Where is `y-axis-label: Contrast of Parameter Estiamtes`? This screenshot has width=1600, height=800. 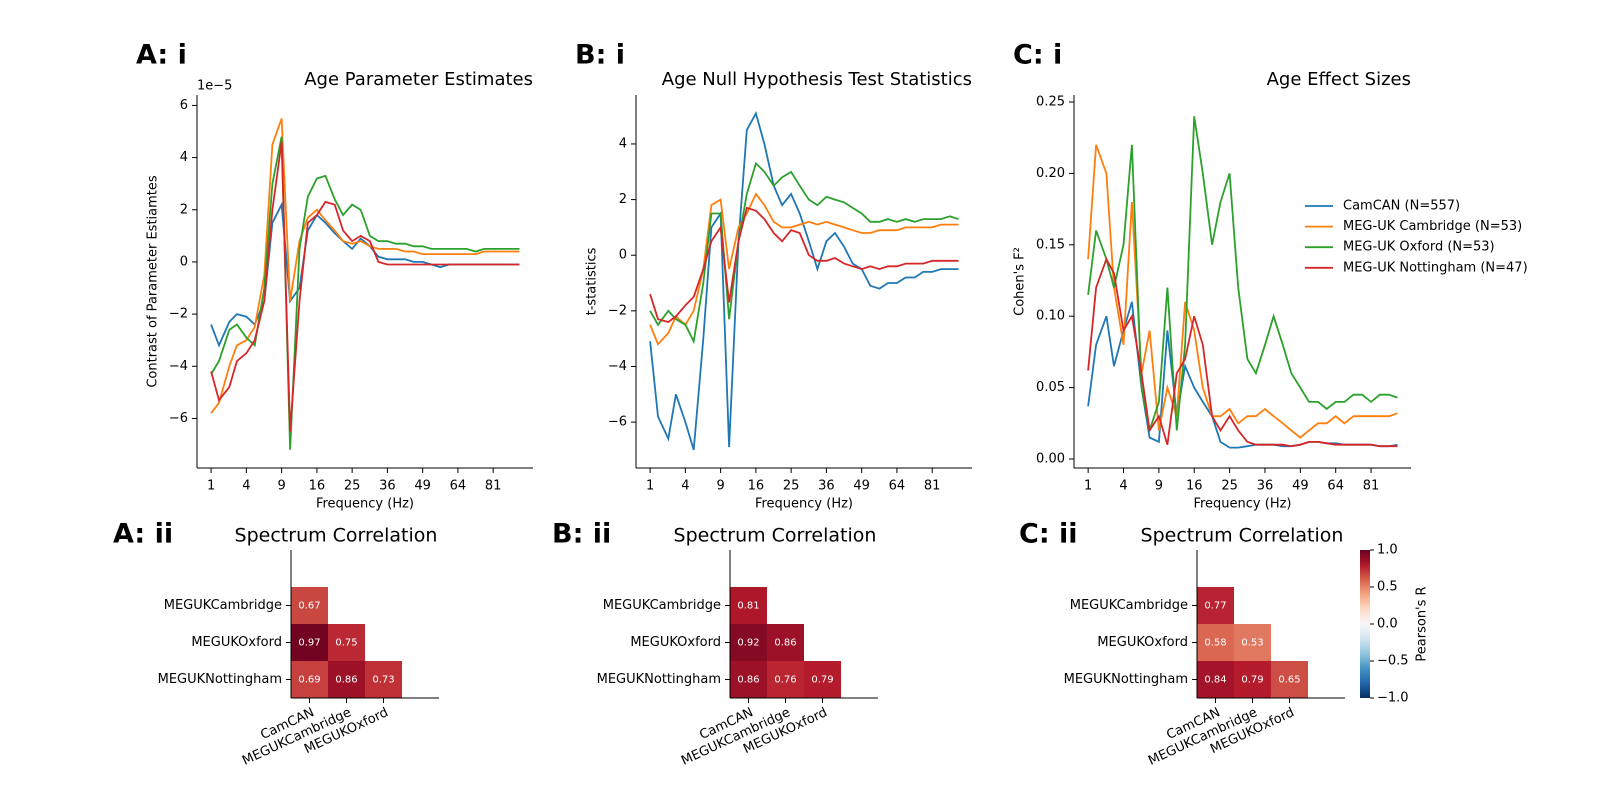 y-axis-label: Contrast of Parameter Estiamtes is located at coordinates (153, 281).